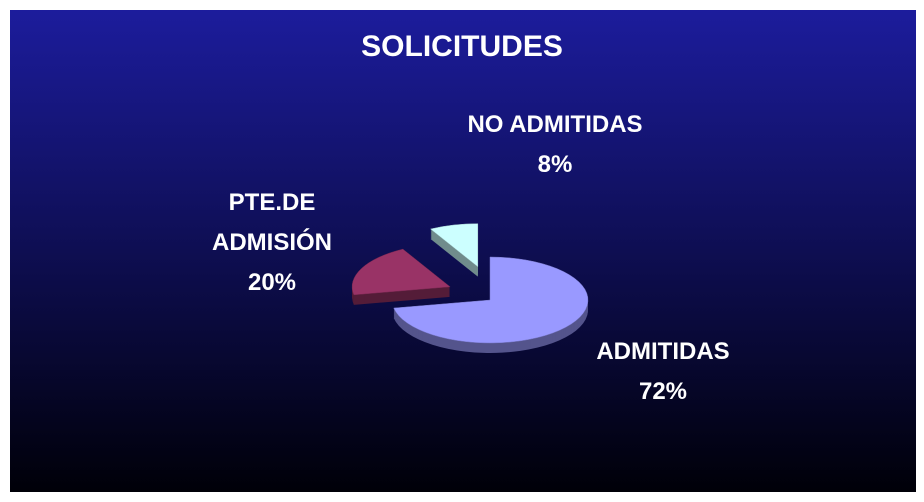 The image size is (924, 502). What do you see at coordinates (555, 124) in the screenshot?
I see `category-label: NO ADMITIDAS` at bounding box center [555, 124].